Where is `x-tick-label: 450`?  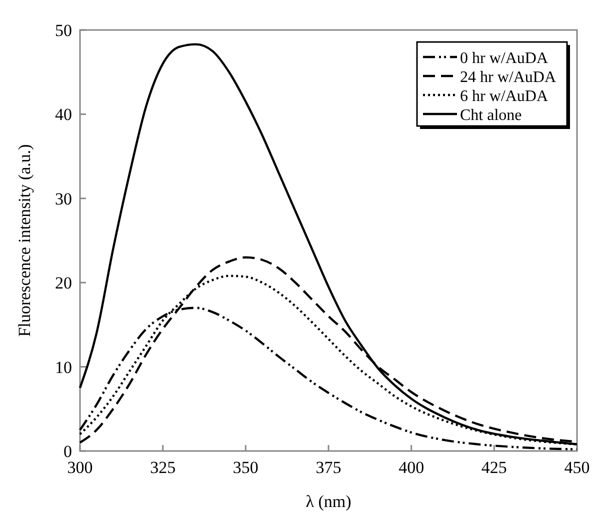 x-tick-label: 450 is located at coordinates (577, 467).